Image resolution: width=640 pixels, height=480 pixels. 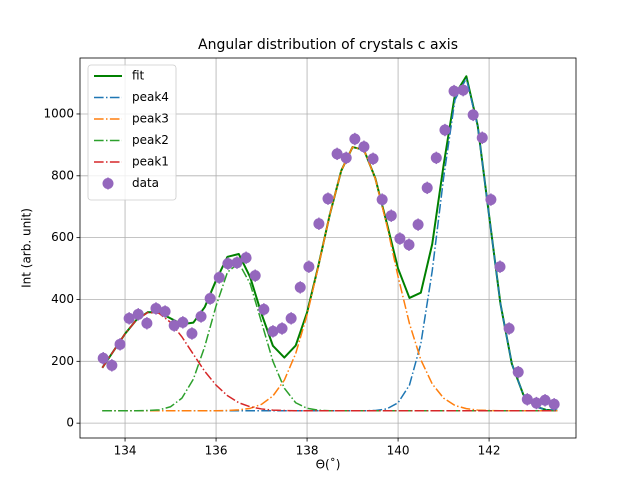 What do you see at coordinates (150, 97) in the screenshot?
I see `legend-label: peak4` at bounding box center [150, 97].